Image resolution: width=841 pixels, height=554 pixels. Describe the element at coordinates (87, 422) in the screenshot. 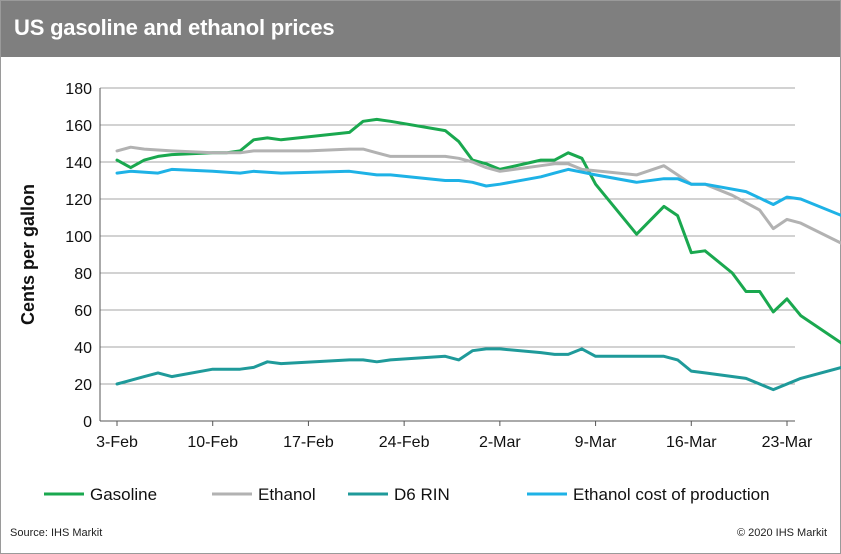

I see `y-tick-label: 0` at that location.